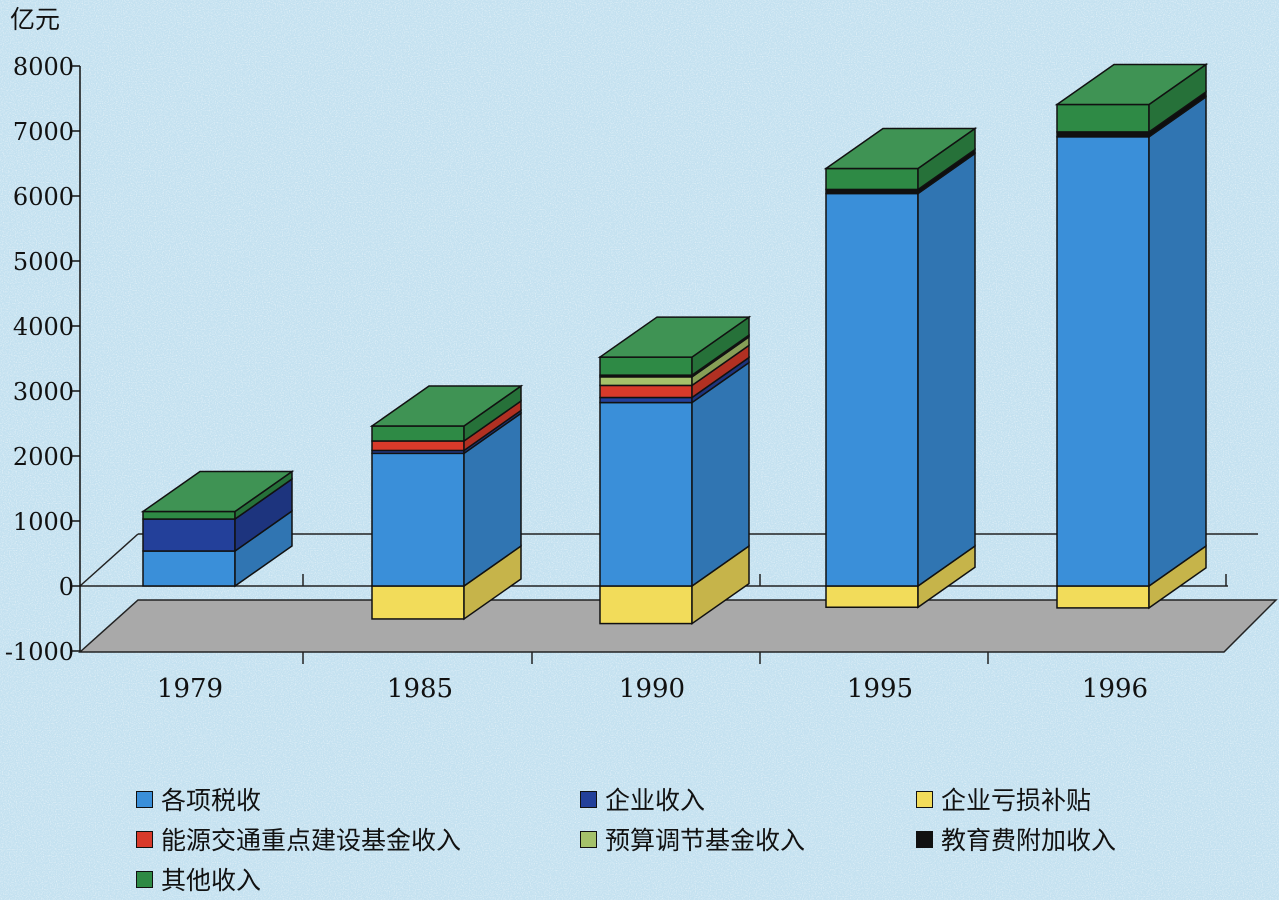  I want to click on y-tick-label: 2000, so click(43, 457).